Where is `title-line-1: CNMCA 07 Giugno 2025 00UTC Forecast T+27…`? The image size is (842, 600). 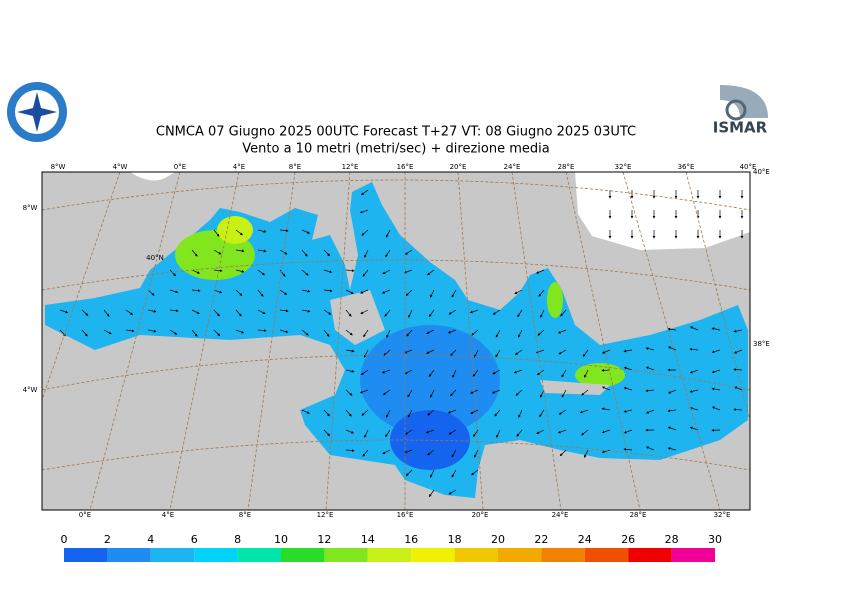 title-line-1: CNMCA 07 Giugno 2025 00UTC Forecast T+27… is located at coordinates (396, 132).